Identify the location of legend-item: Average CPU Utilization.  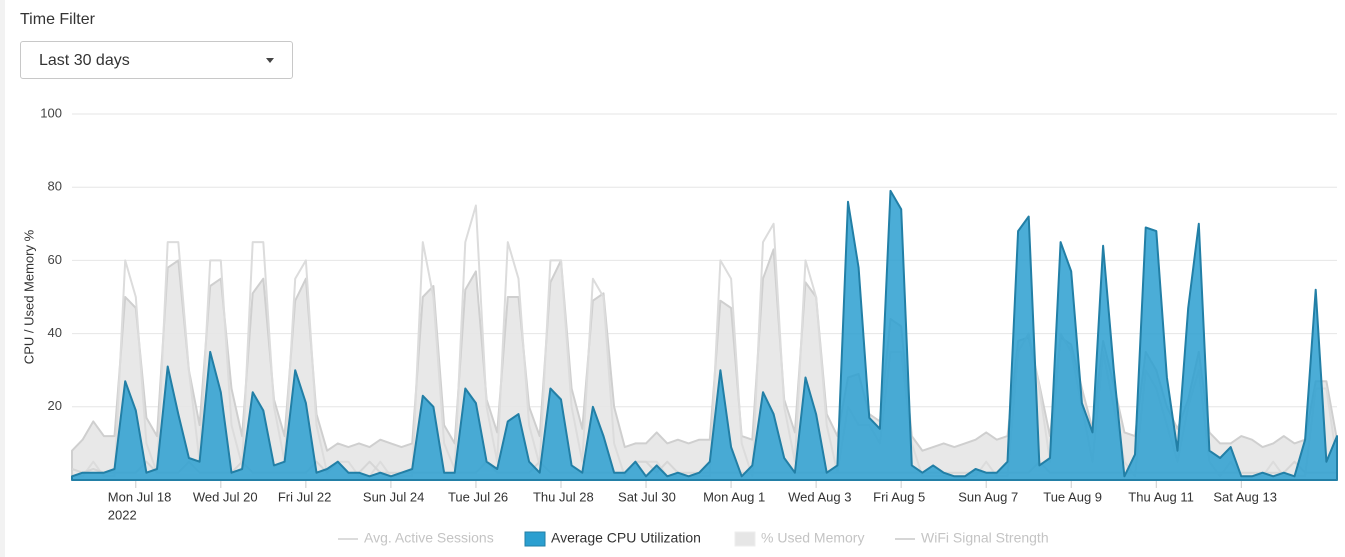
(612, 538).